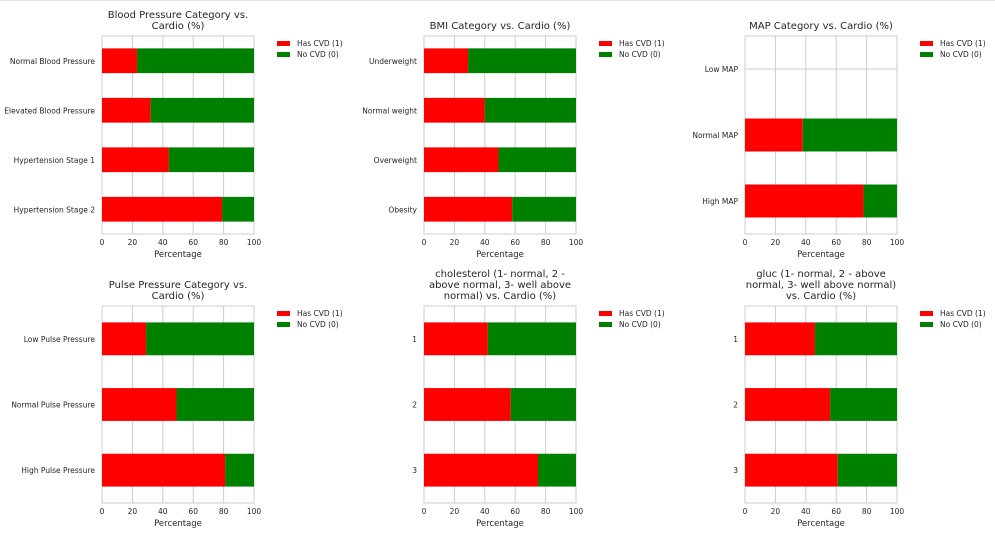  I want to click on category-label: Hypertension Stage 2, so click(55, 209).